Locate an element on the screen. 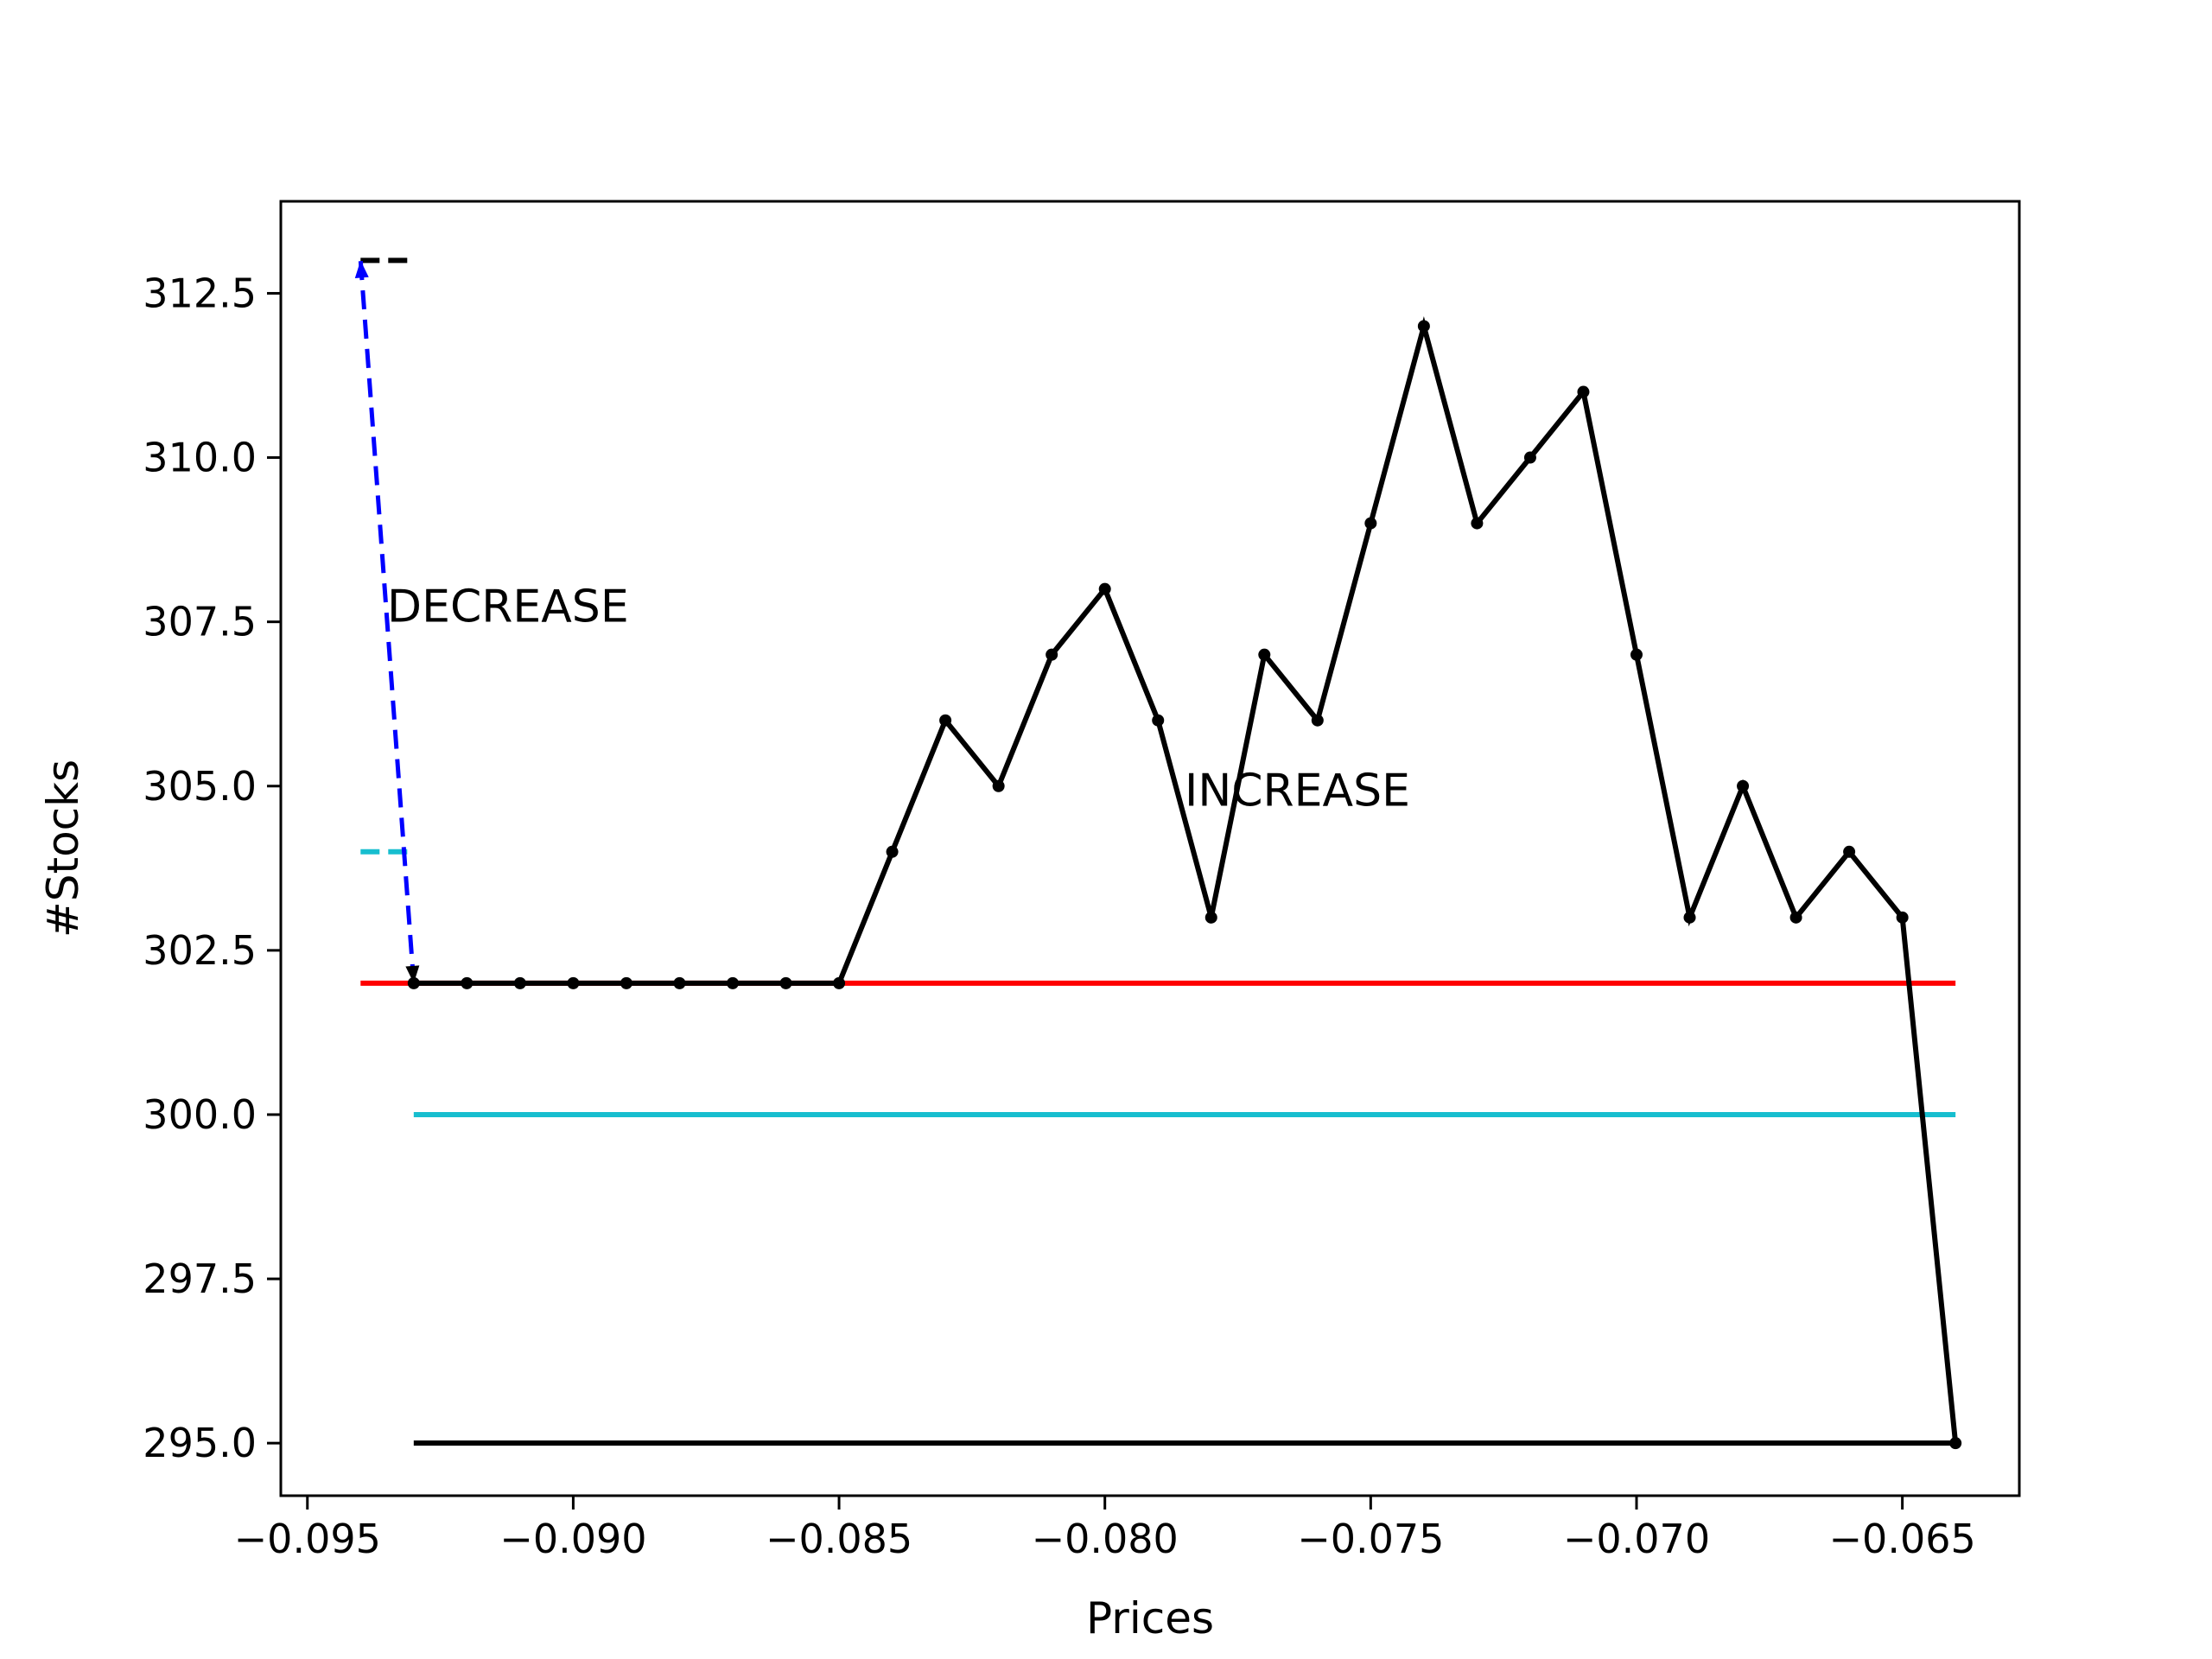  y-tick-label: 297.5 is located at coordinates (200, 1278).